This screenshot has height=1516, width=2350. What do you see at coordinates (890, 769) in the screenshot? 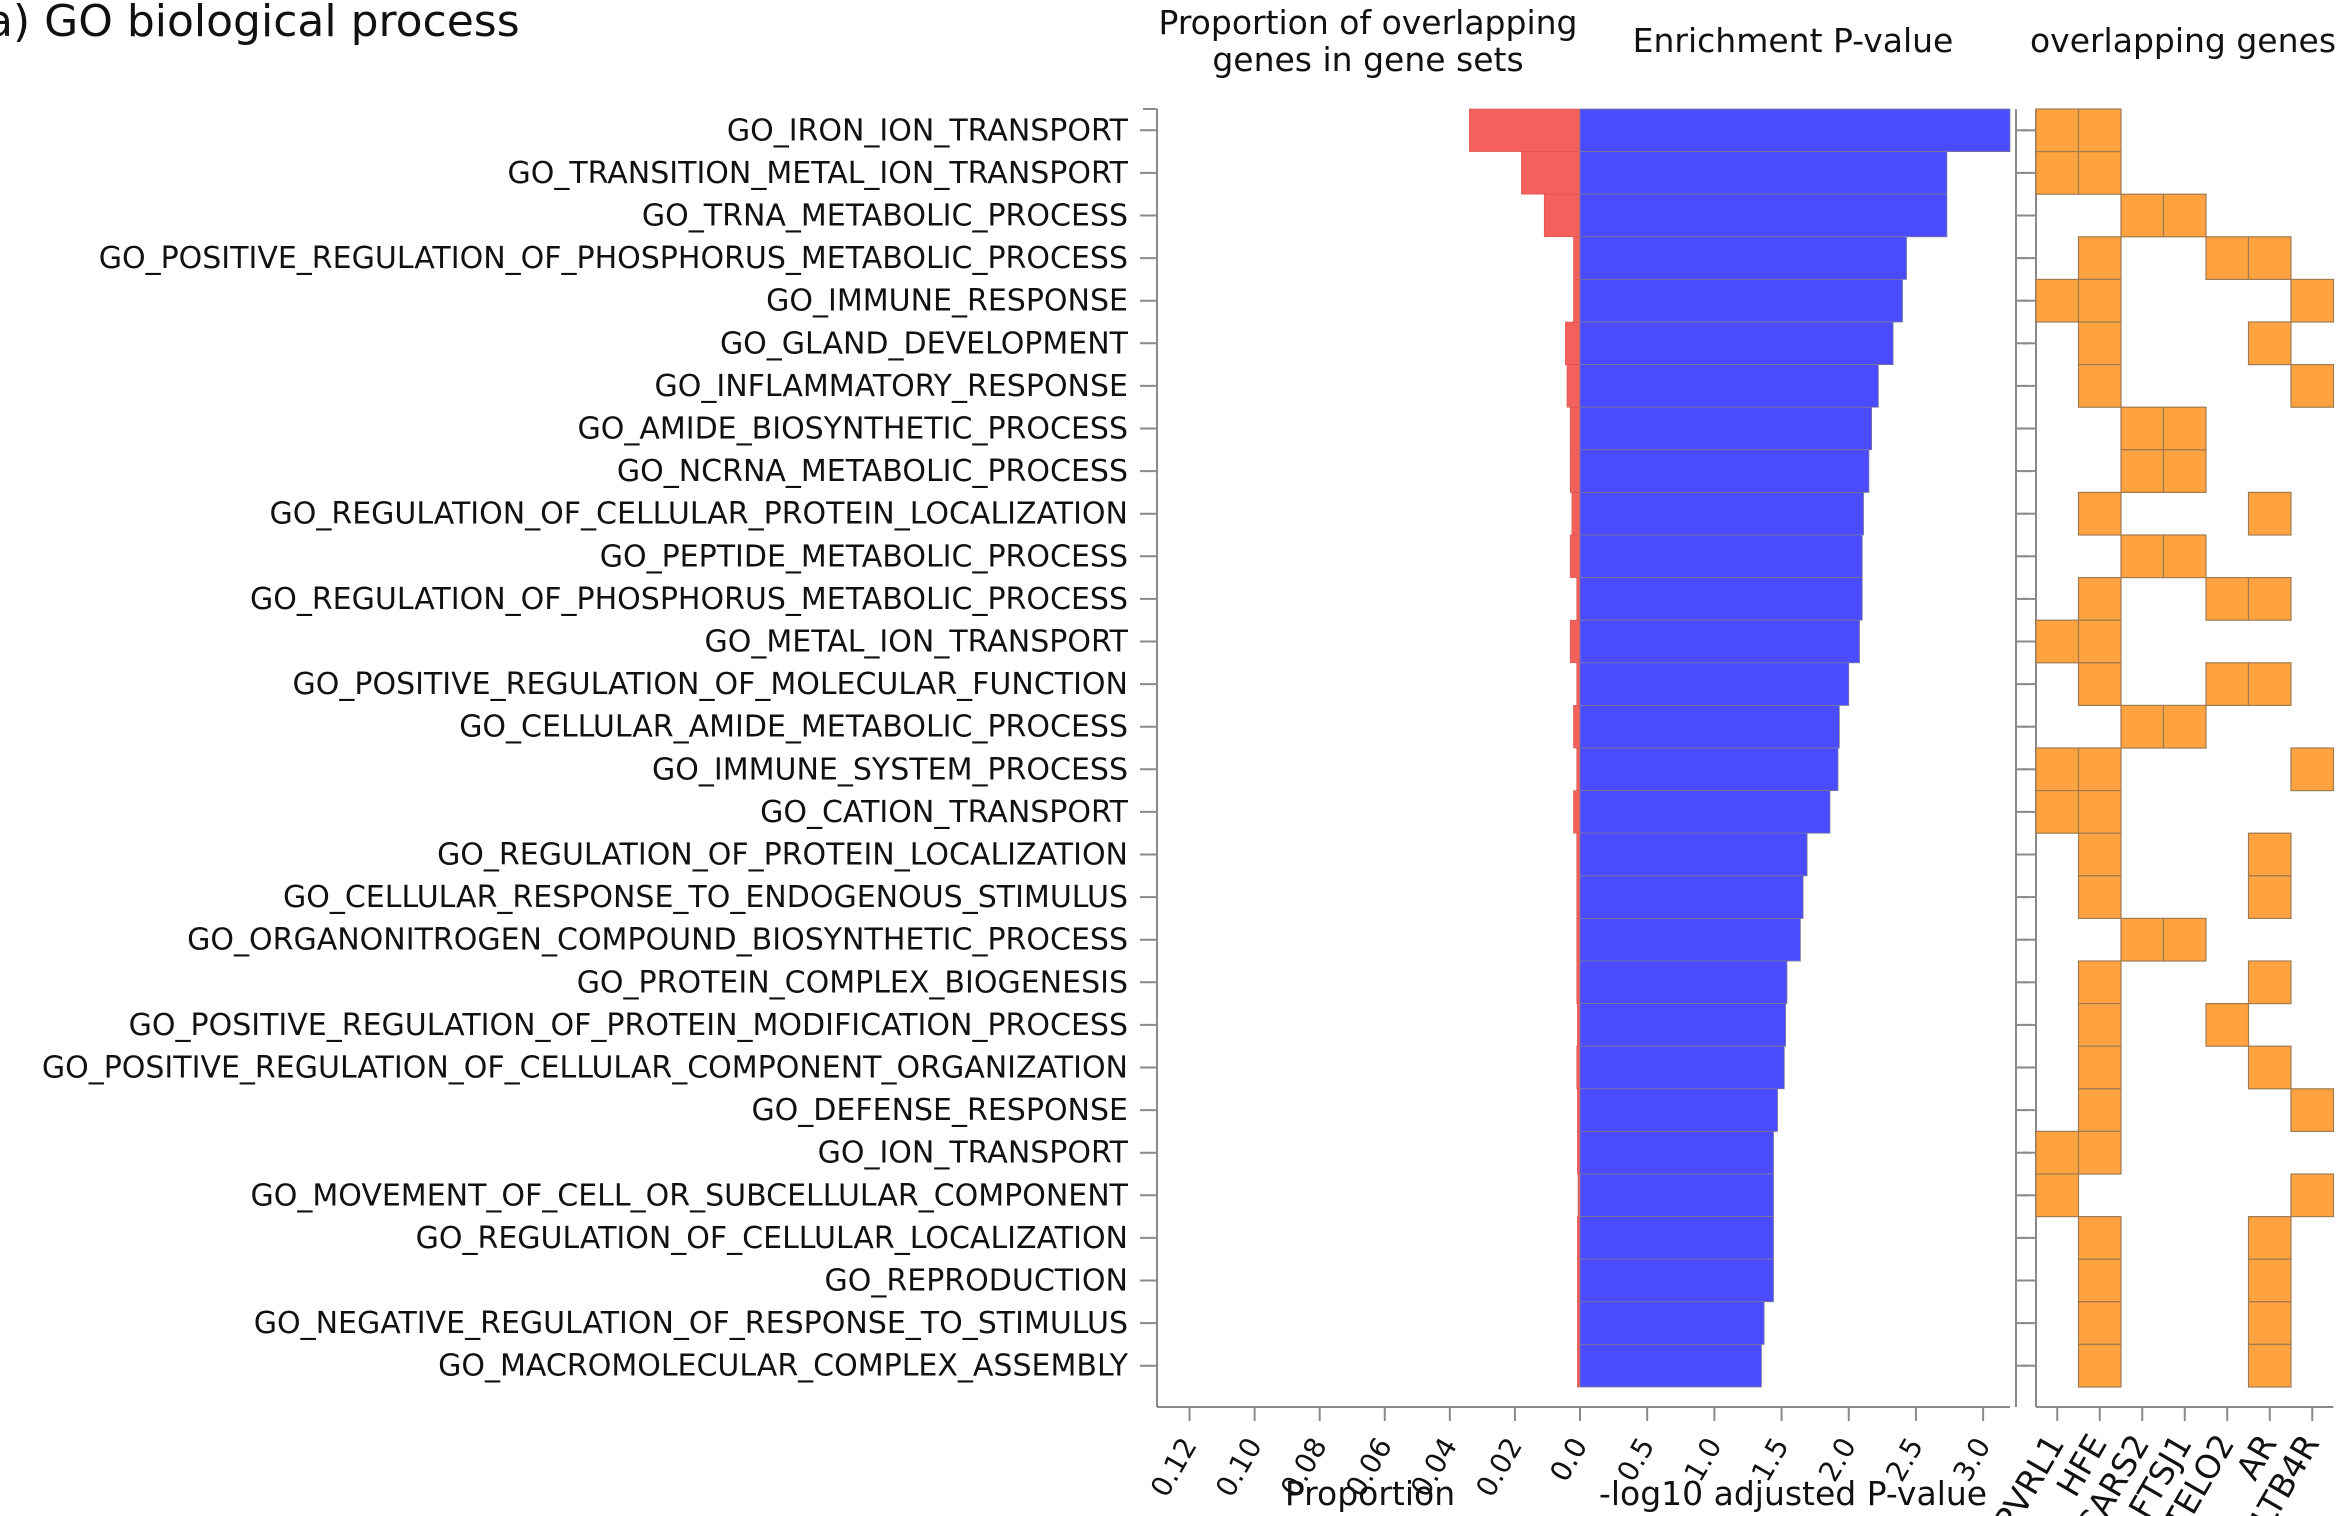
I see `term-label: GO_IMMUNE_SYSTEM_PROCESS` at bounding box center [890, 769].